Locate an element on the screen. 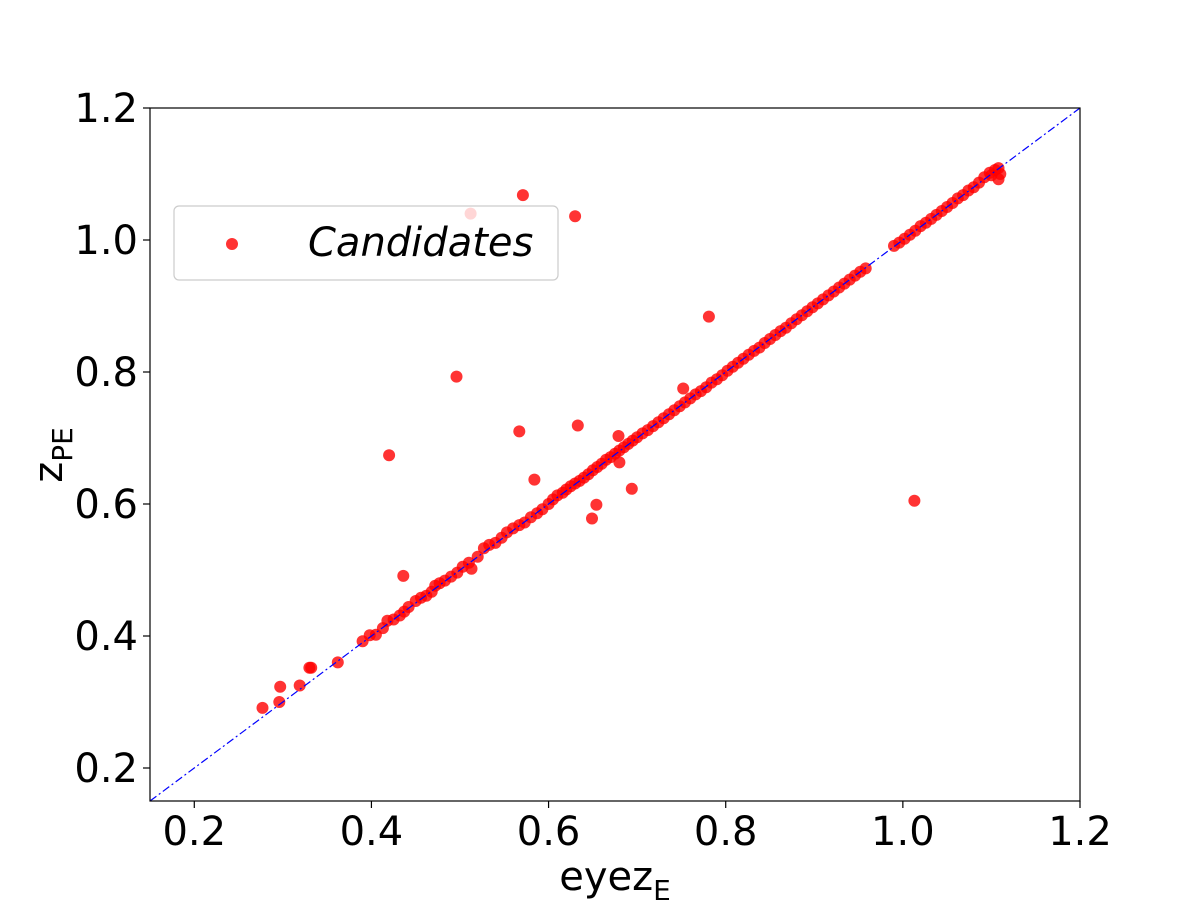 The height and width of the screenshot is (900, 1200). x-tick-label: 0.4 is located at coordinates (372, 832).